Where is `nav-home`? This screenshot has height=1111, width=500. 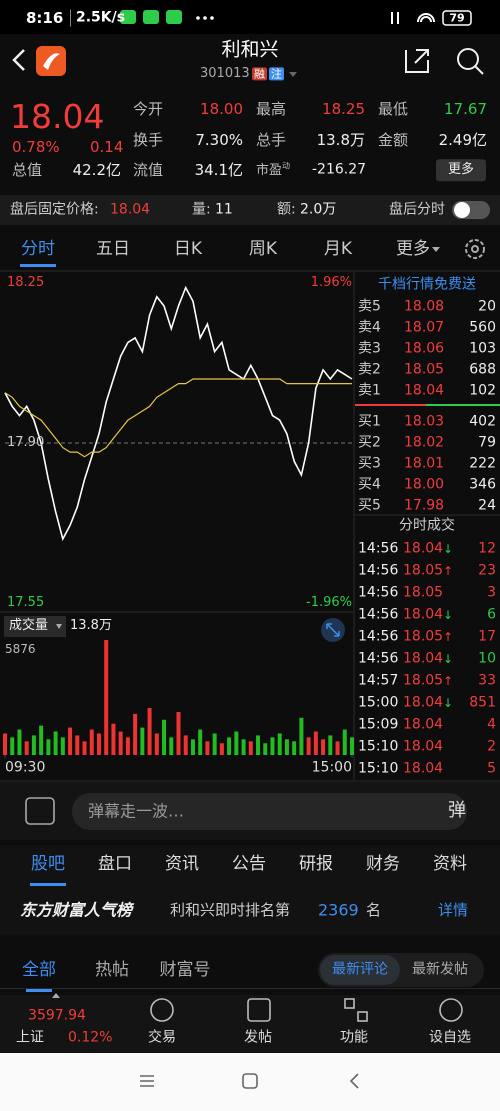 nav-home is located at coordinates (250, 1081).